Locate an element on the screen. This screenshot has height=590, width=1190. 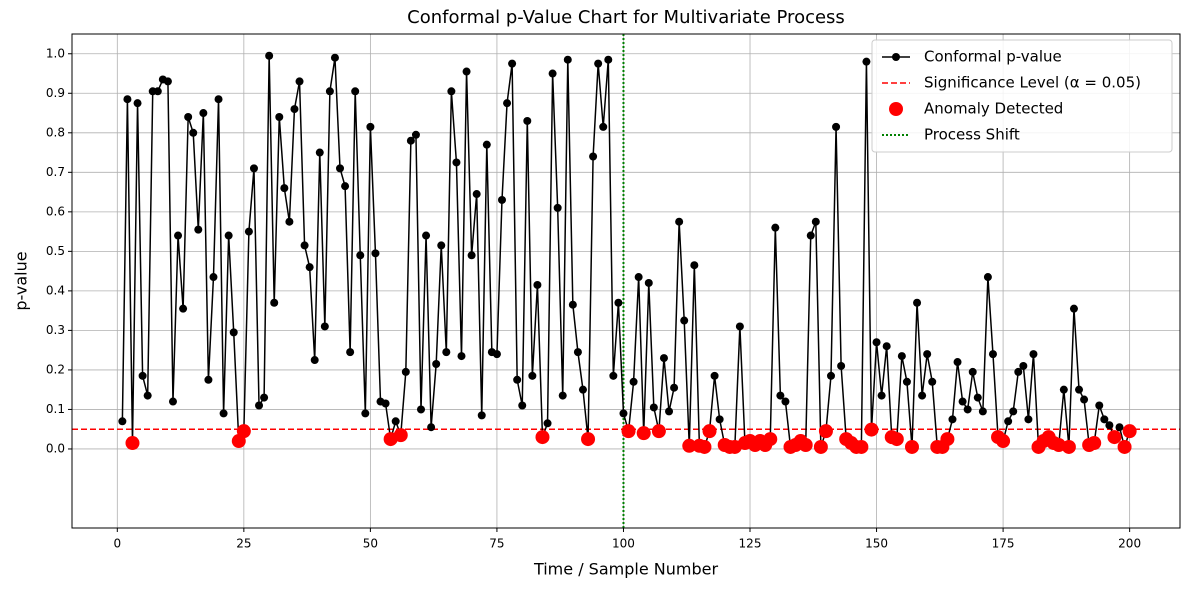
y-tick-label: 0.0 is located at coordinates (55, 448).